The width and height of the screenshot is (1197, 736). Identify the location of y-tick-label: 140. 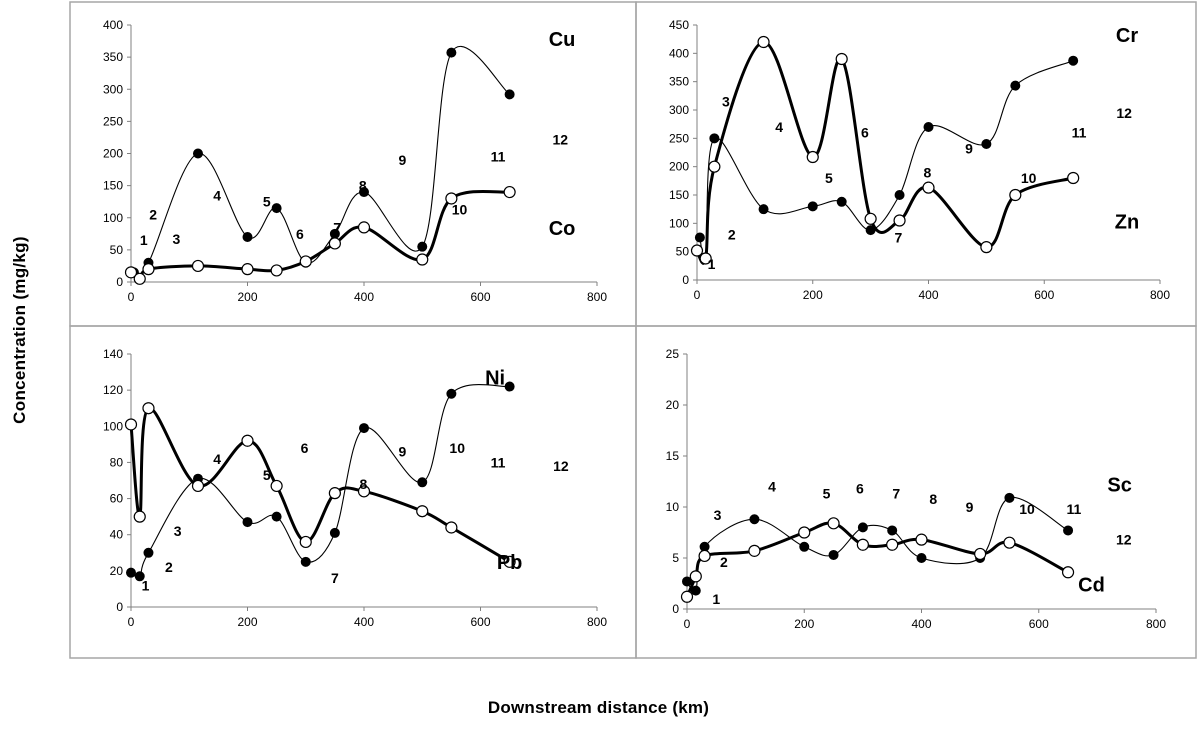
(113, 354).